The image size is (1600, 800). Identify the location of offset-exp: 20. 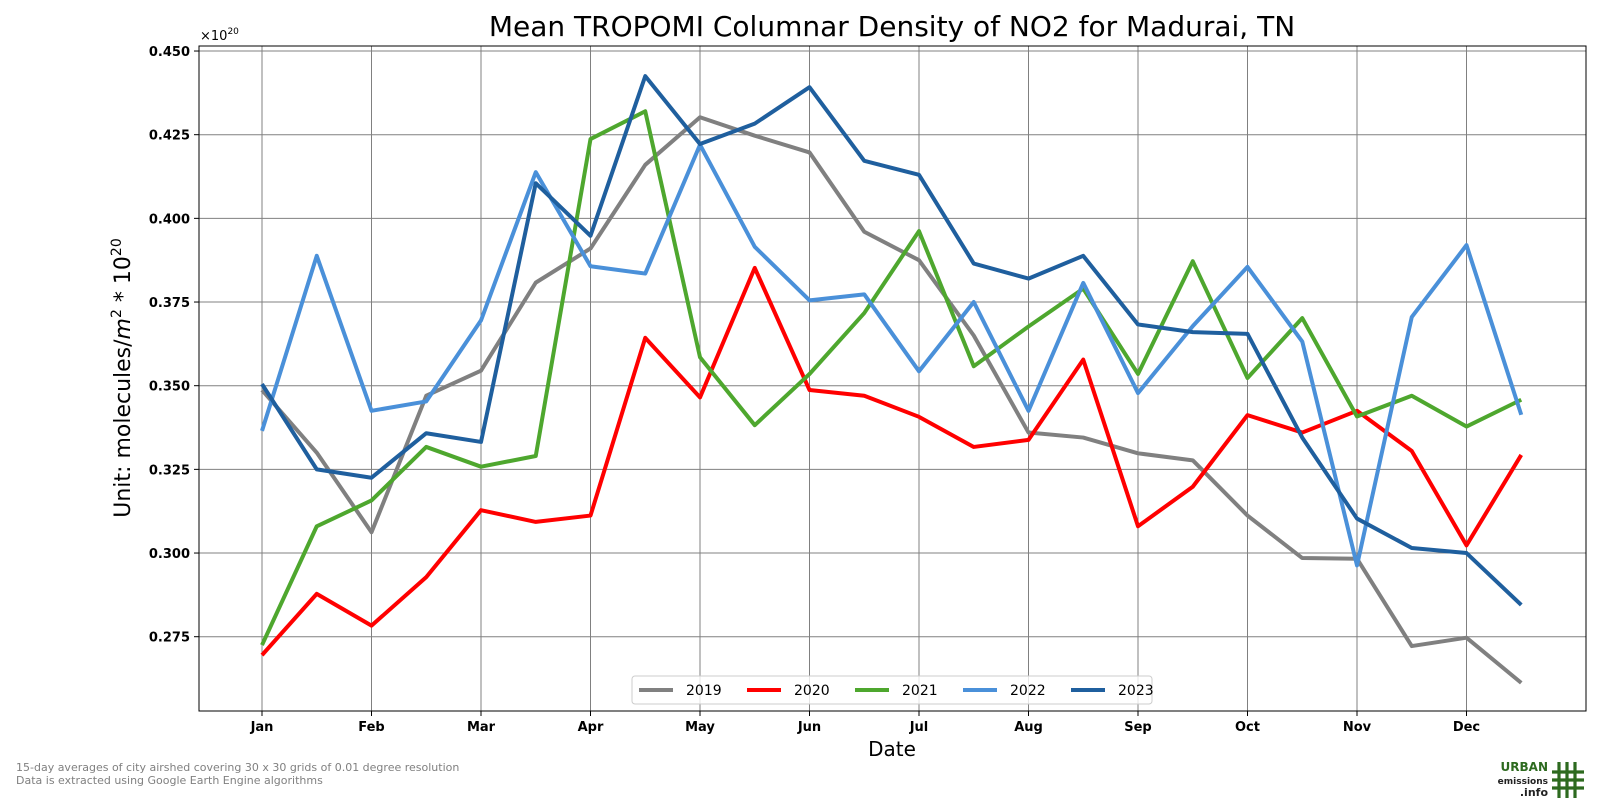
(233, 32).